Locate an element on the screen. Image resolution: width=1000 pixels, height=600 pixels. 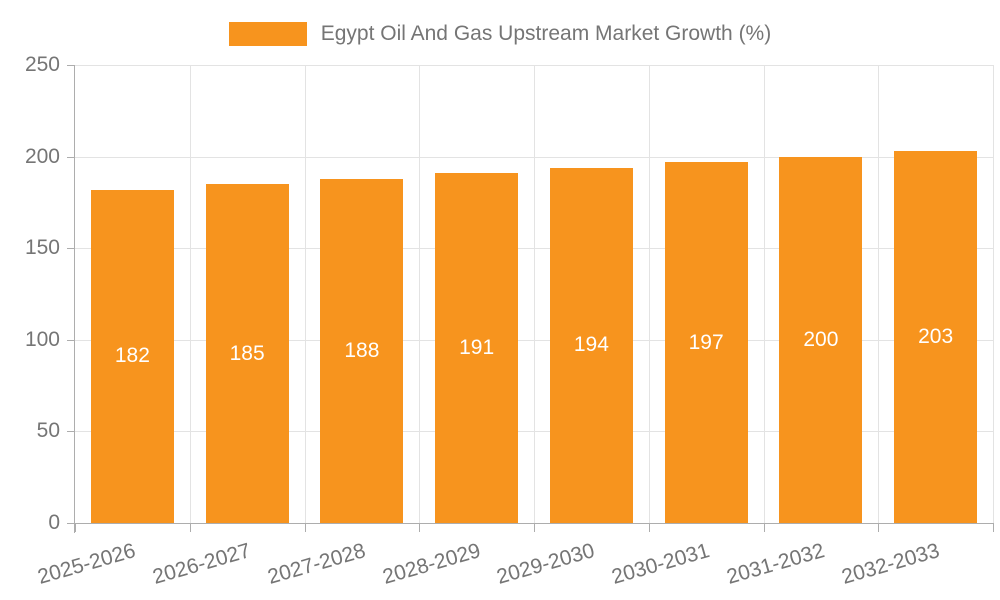
bar-value-label: 182 is located at coordinates (132, 356).